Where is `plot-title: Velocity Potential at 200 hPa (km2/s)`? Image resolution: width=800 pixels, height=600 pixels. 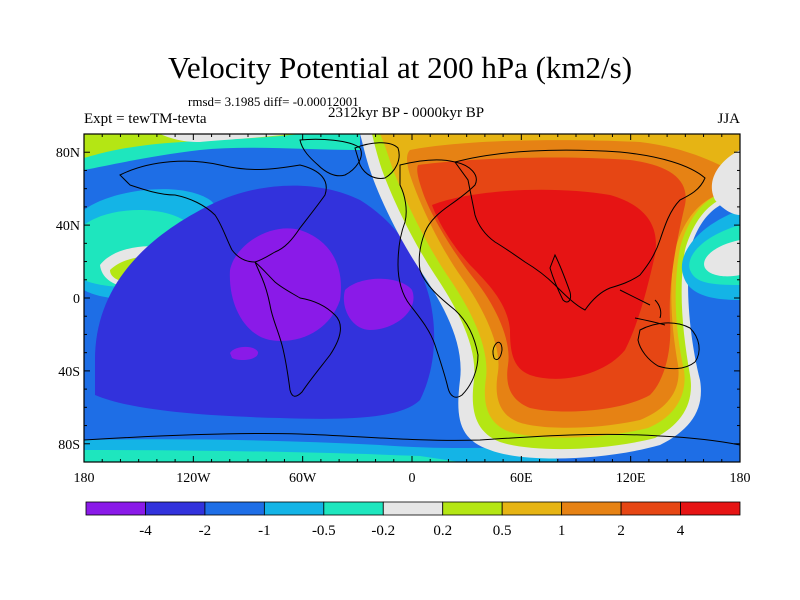
plot-title: Velocity Potential at 200 hPa (km2/s) is located at coordinates (400, 67).